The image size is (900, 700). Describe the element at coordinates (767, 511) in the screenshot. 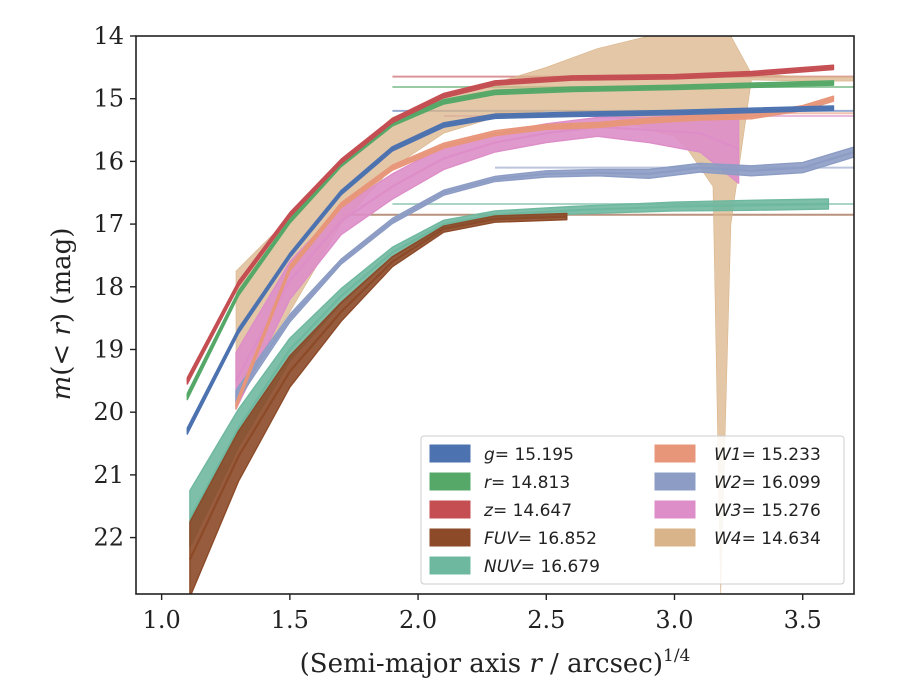

I see `legend-label-w3: W3= 15.276` at that location.